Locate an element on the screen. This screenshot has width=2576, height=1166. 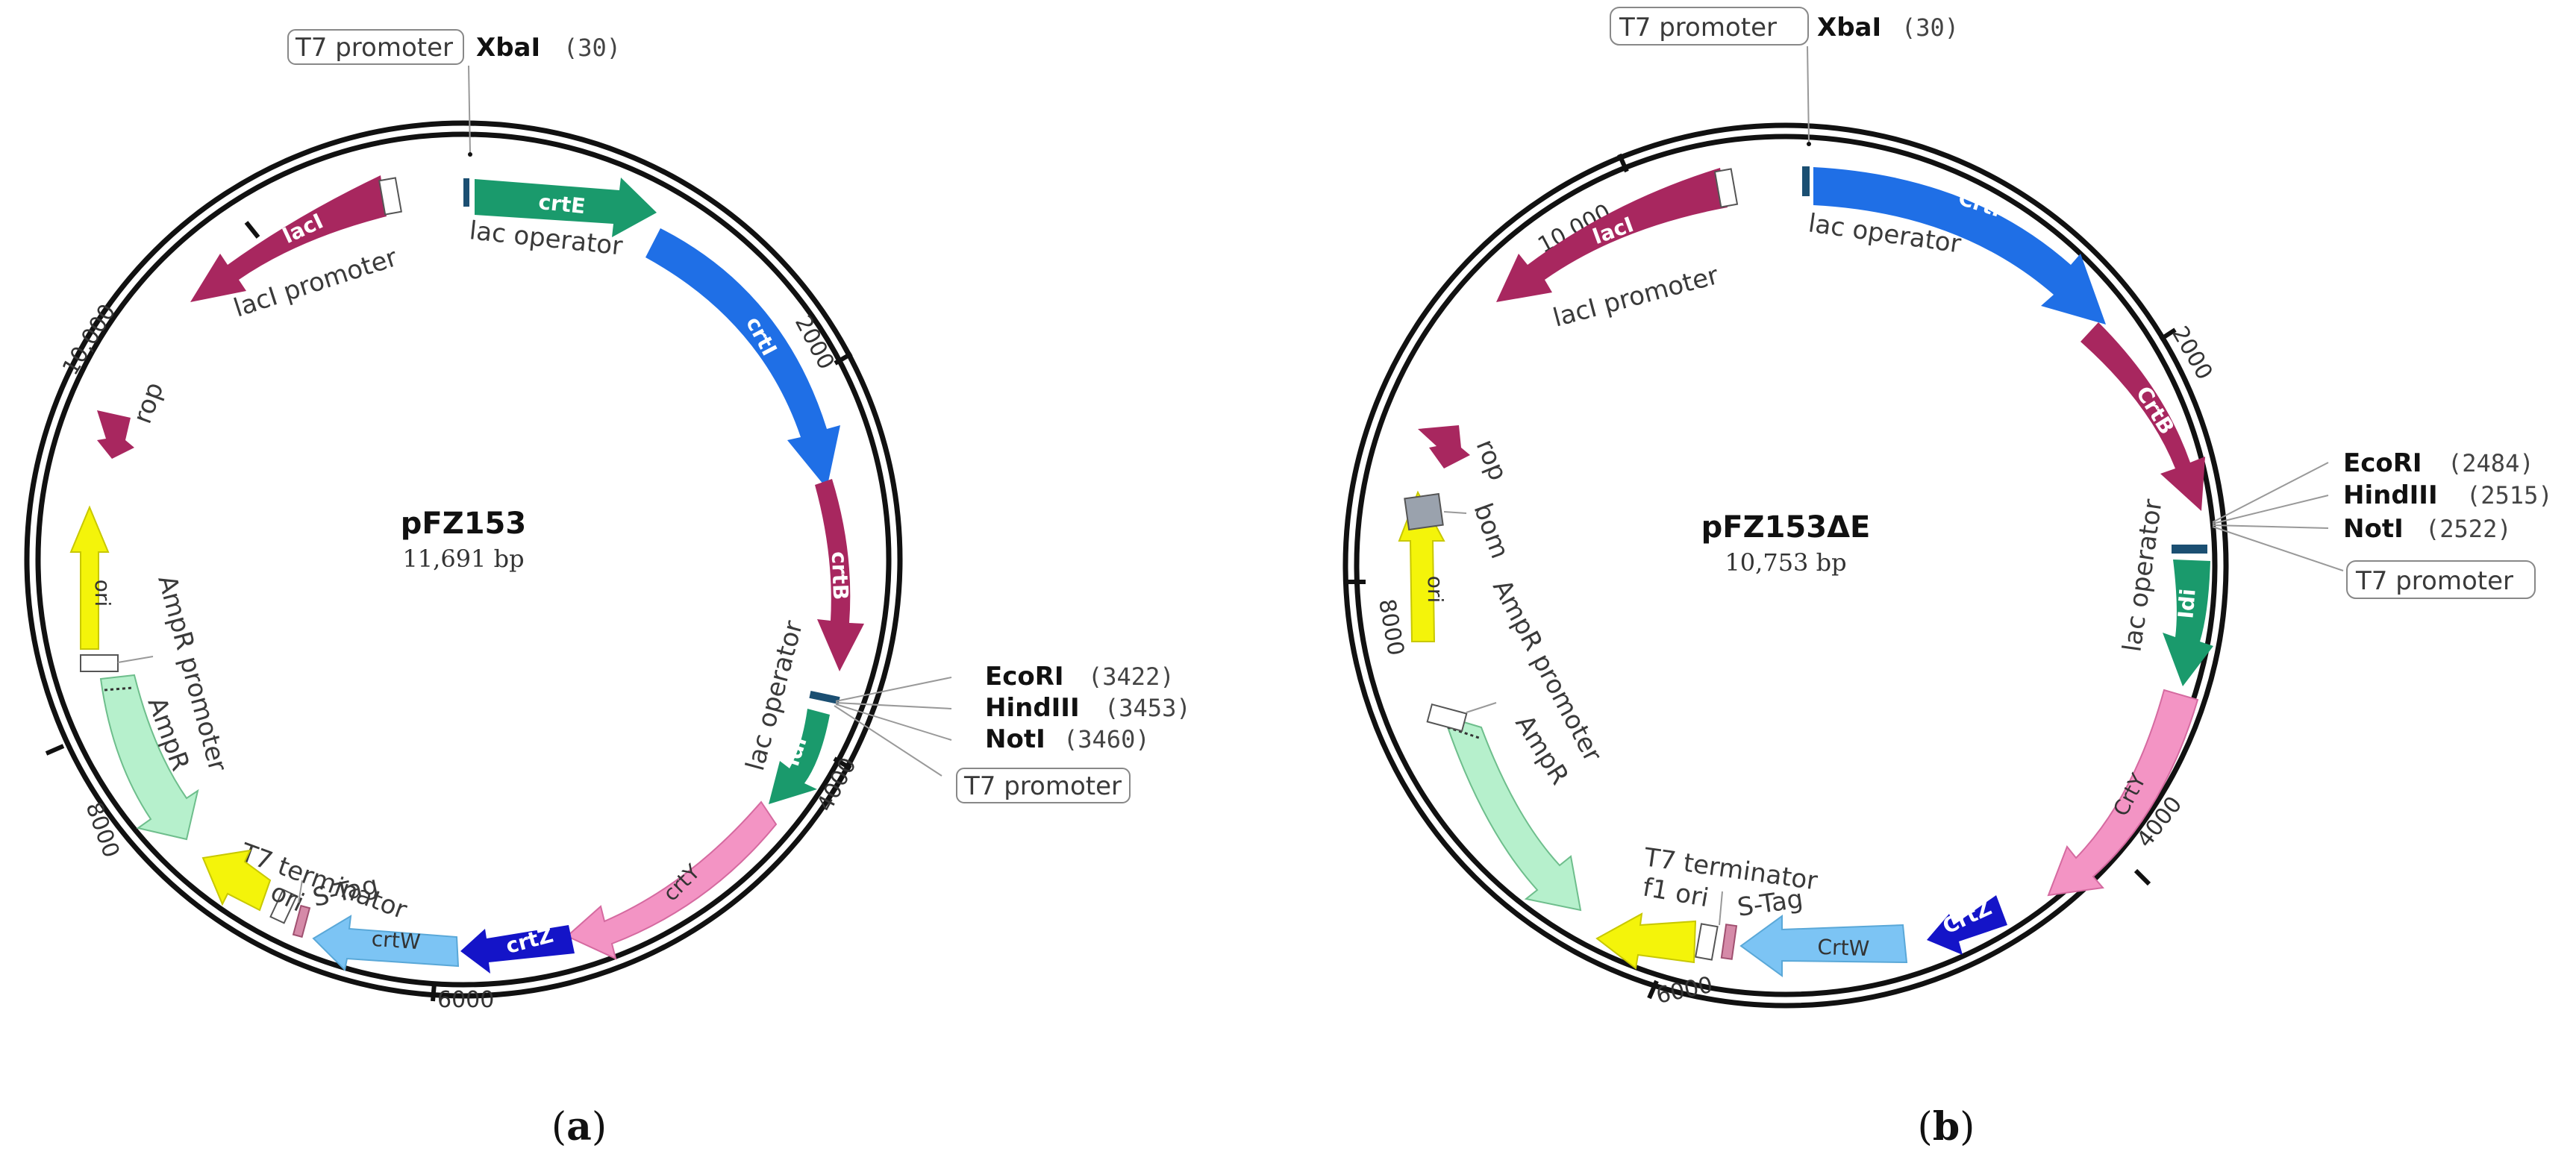
bom-mark is located at coordinates (1424, 511).